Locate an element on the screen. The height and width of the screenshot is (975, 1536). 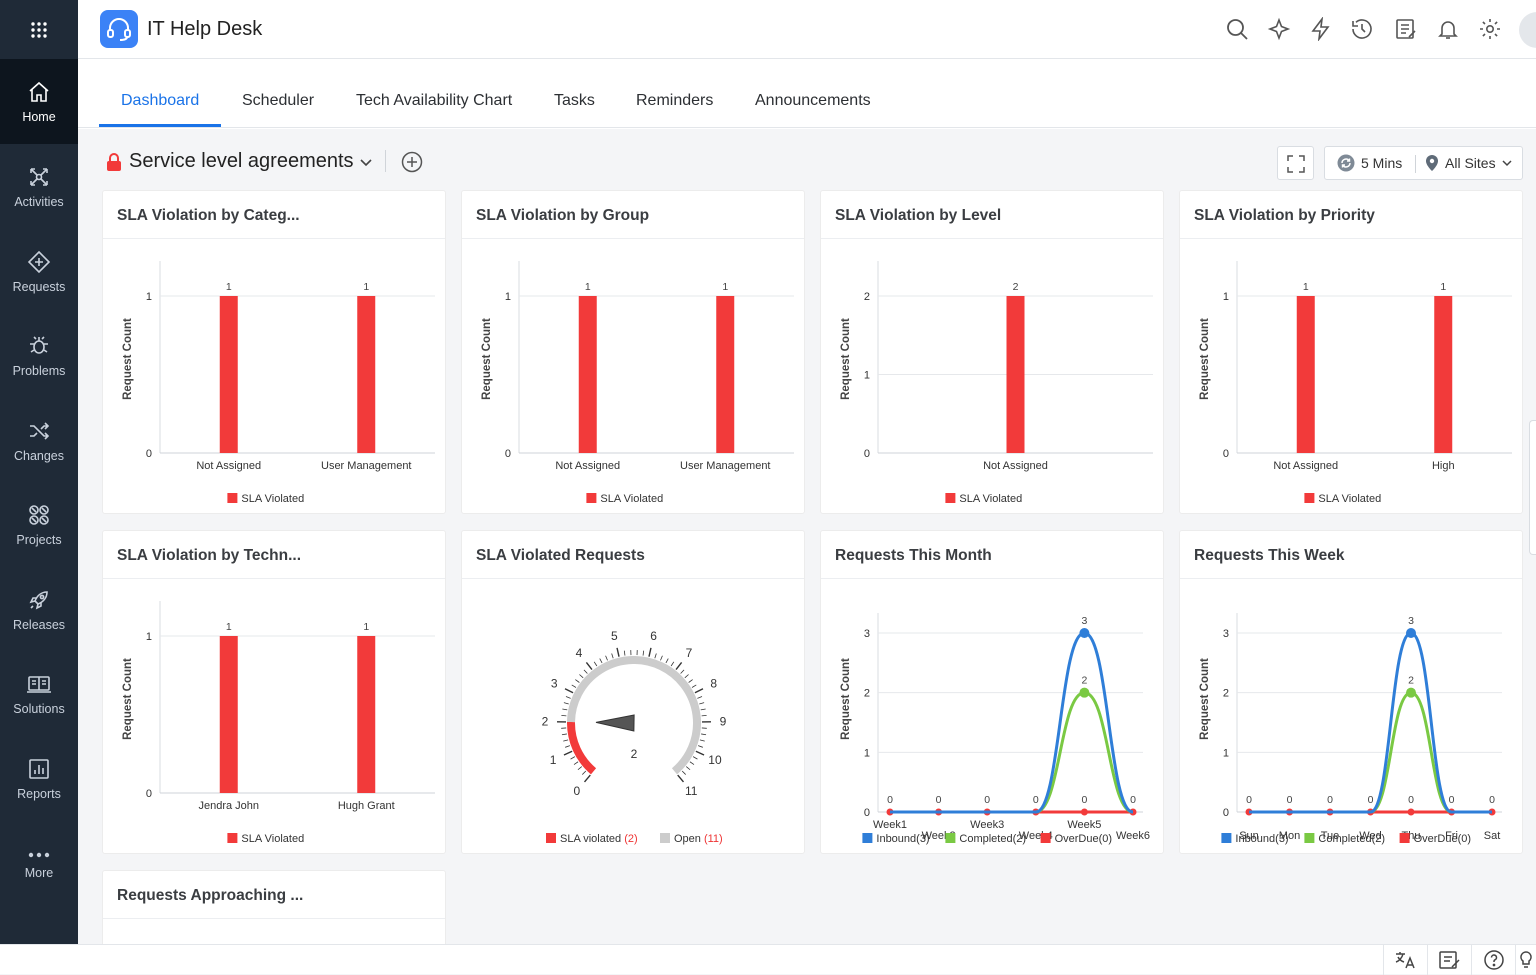
sidebar-item-changes: Changes is located at coordinates (39, 440).